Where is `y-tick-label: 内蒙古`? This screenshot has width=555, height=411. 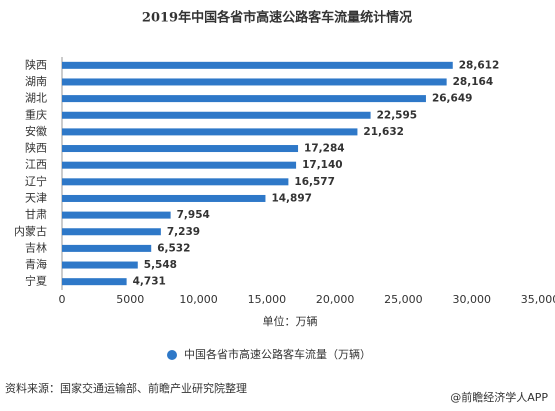 y-tick-label: 内蒙古 is located at coordinates (30, 231).